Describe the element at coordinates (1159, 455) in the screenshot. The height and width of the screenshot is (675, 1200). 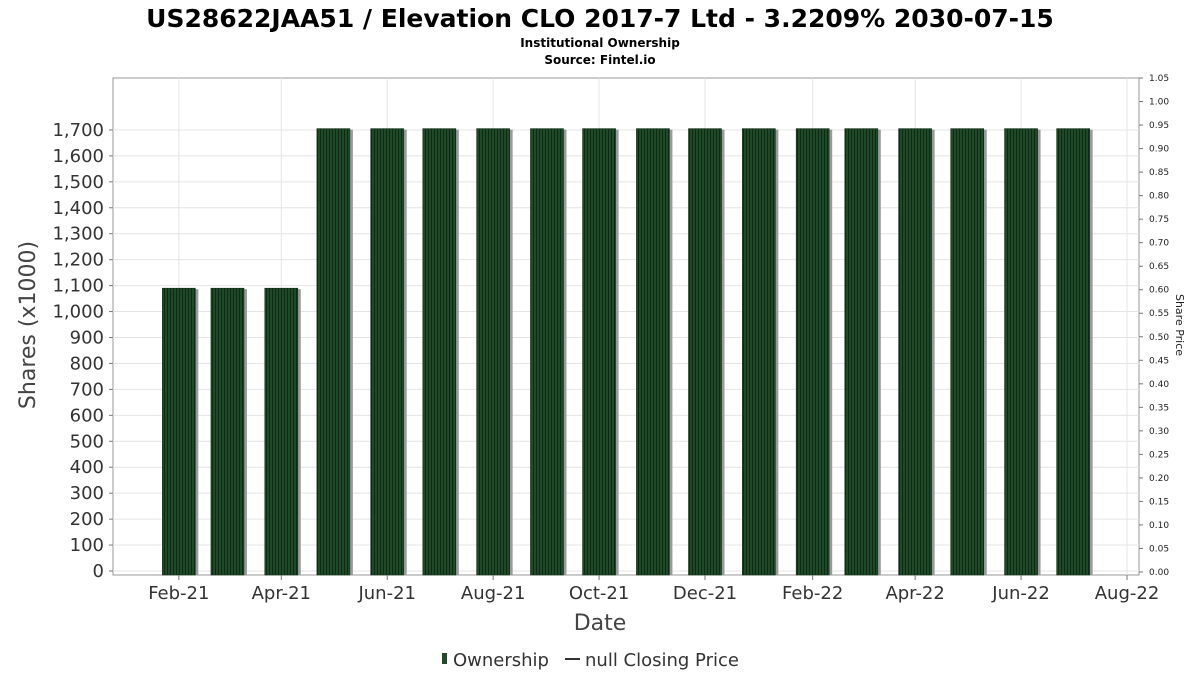
I see `y2-tick-label: 0.25` at that location.